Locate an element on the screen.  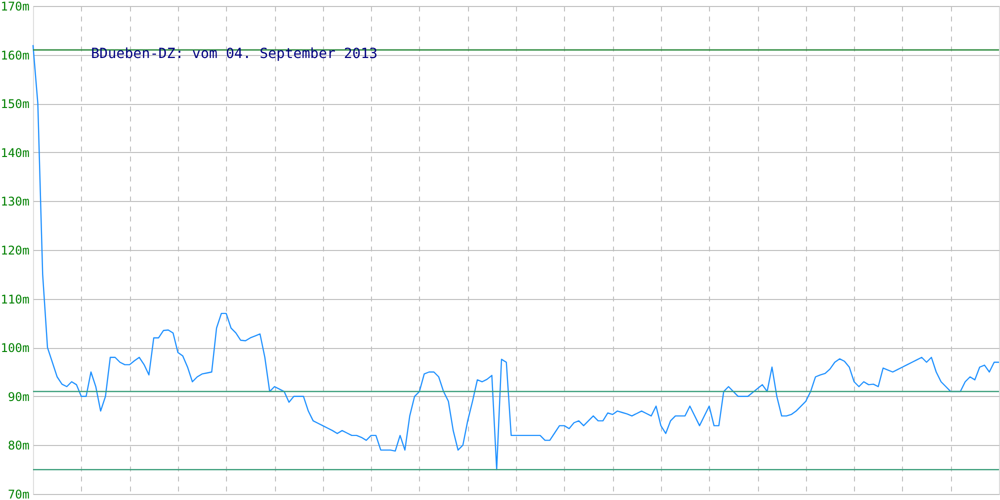
text: BDueben-DZ: vom 04. September 2013 is located at coordinates (234, 54).